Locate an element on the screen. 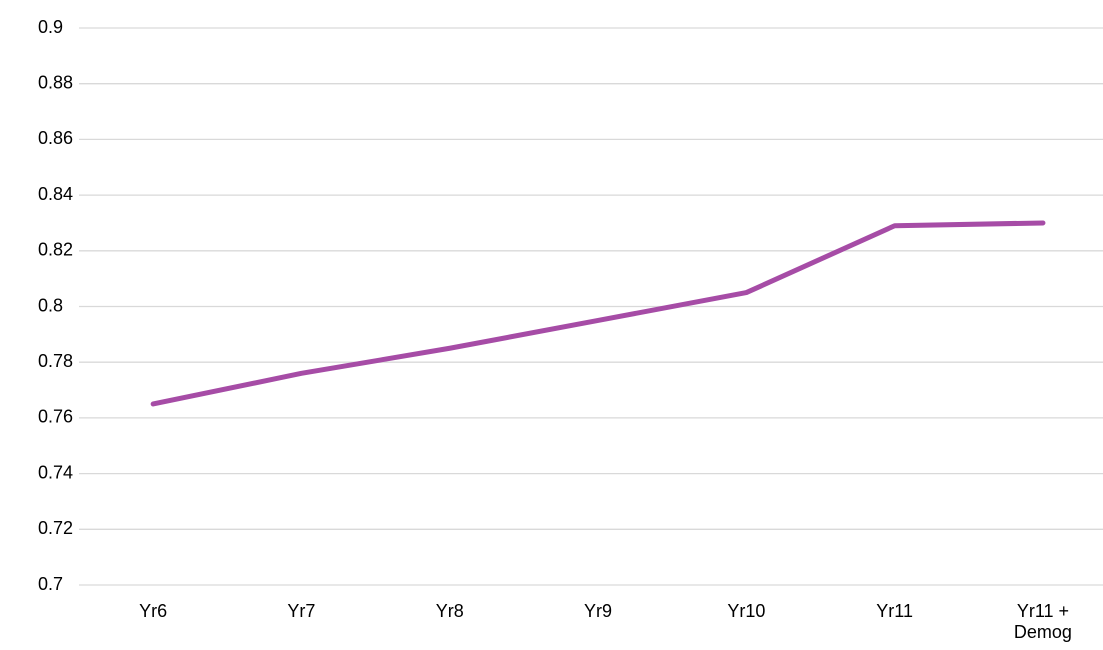 This screenshot has width=1103, height=650. y-tick-label: 0.74 is located at coordinates (55, 472).